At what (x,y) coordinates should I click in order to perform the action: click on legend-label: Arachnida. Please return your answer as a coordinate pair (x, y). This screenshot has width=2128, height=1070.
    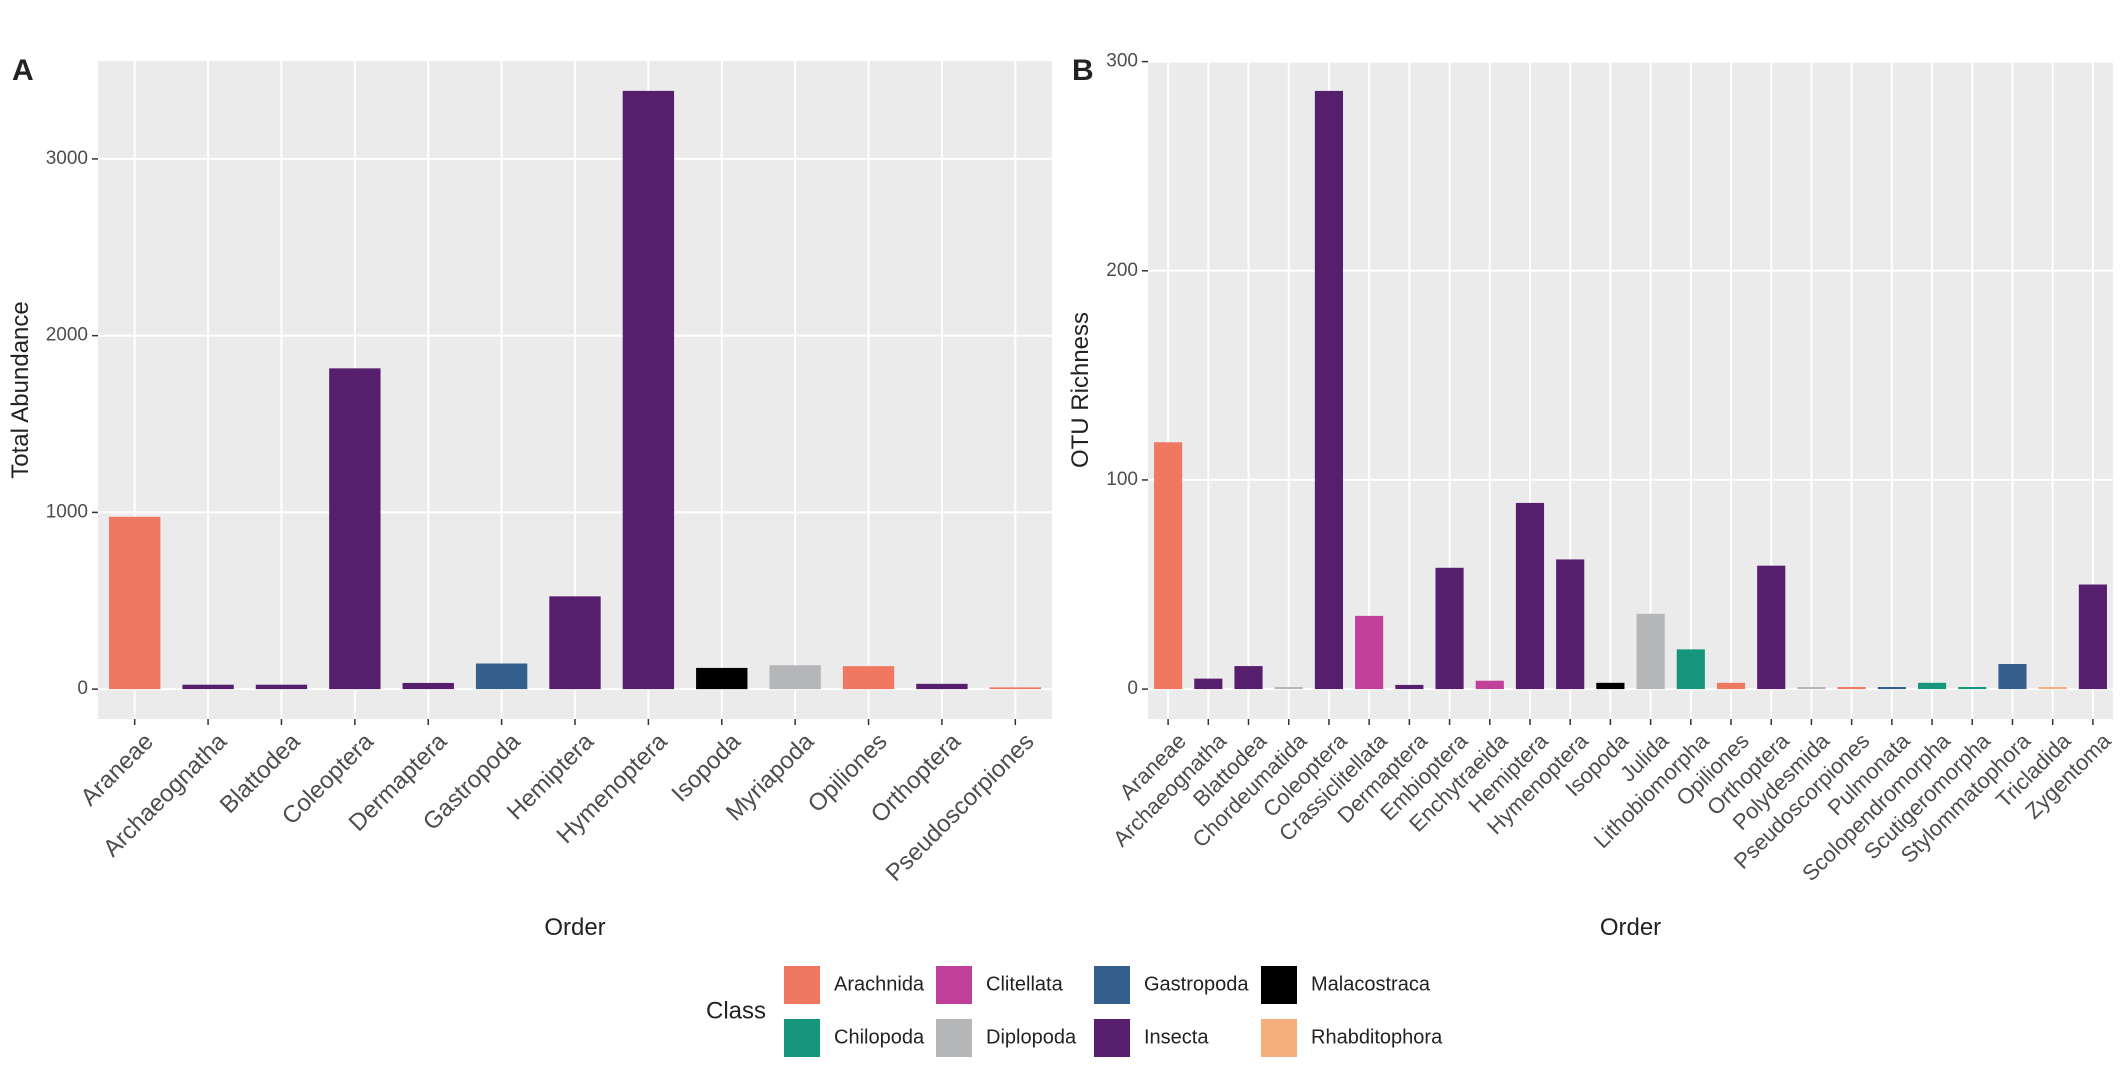
    Looking at the image, I should click on (879, 984).